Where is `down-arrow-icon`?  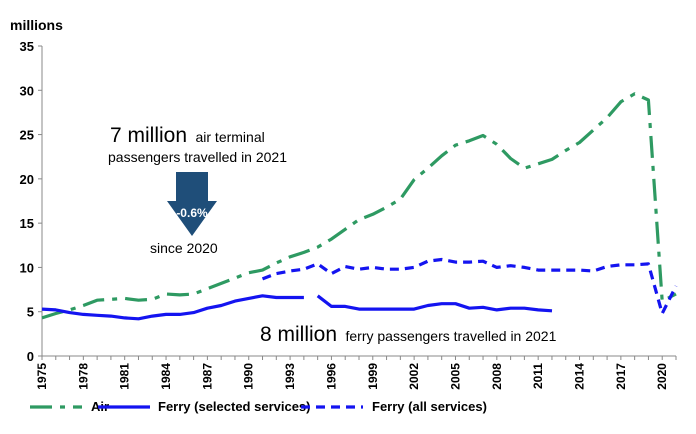
down-arrow-icon is located at coordinates (192, 204).